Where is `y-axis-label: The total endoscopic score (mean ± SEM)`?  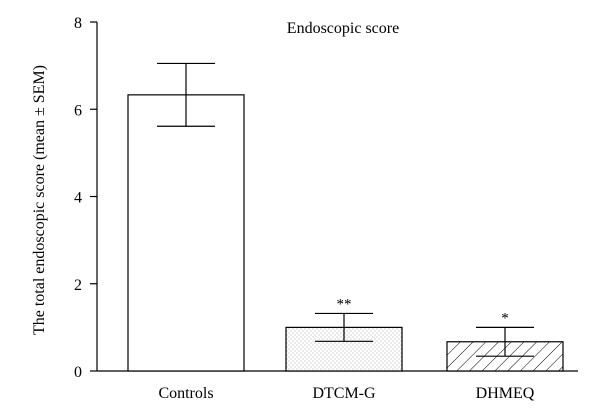 y-axis-label: The total endoscopic score (mean ± SEM) is located at coordinates (39, 200).